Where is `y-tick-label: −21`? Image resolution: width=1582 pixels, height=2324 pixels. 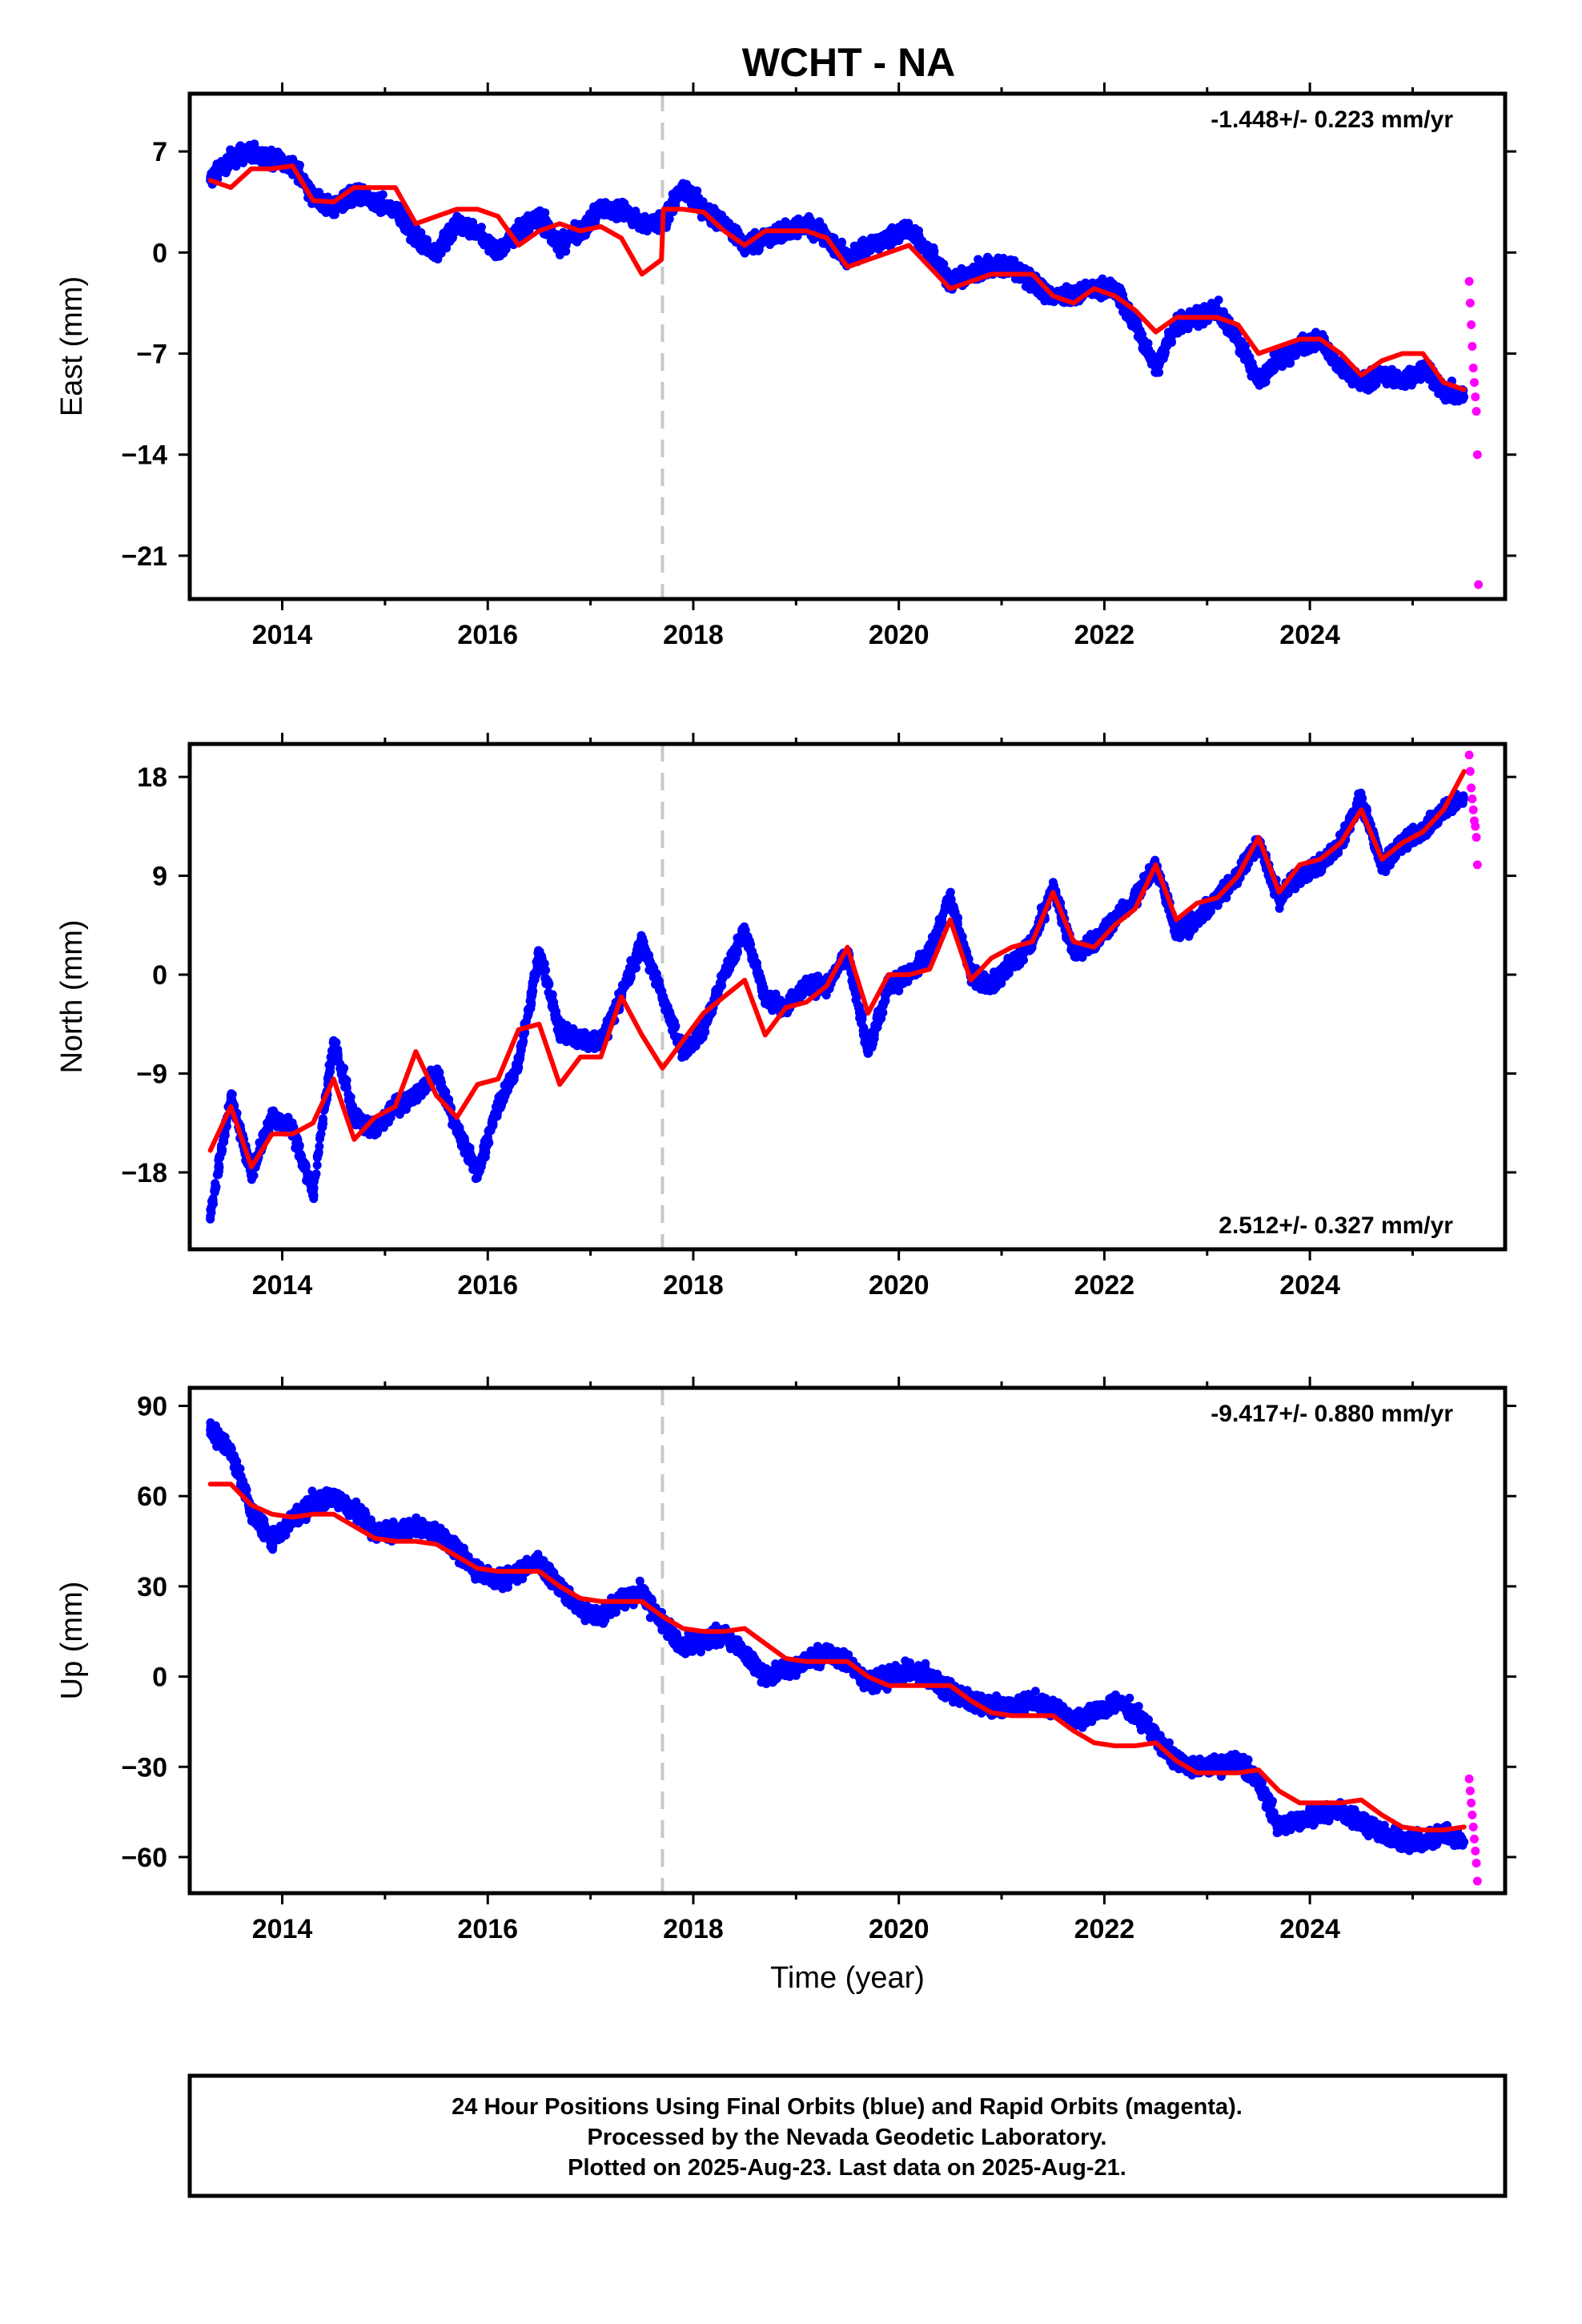 y-tick-label: −21 is located at coordinates (144, 556).